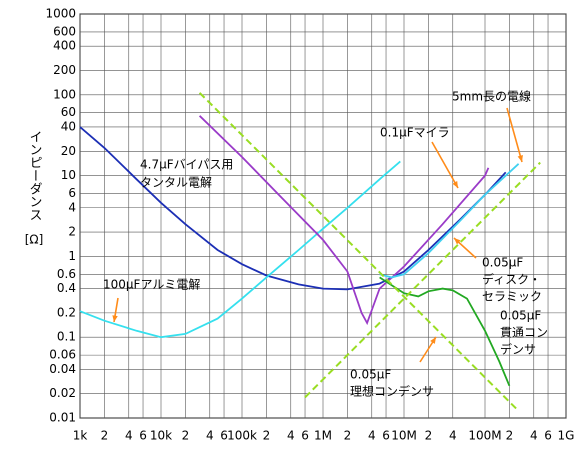 The width and height of the screenshot is (580, 449). What do you see at coordinates (323, 436) in the screenshot?
I see `x-tick-label: 1M` at bounding box center [323, 436].